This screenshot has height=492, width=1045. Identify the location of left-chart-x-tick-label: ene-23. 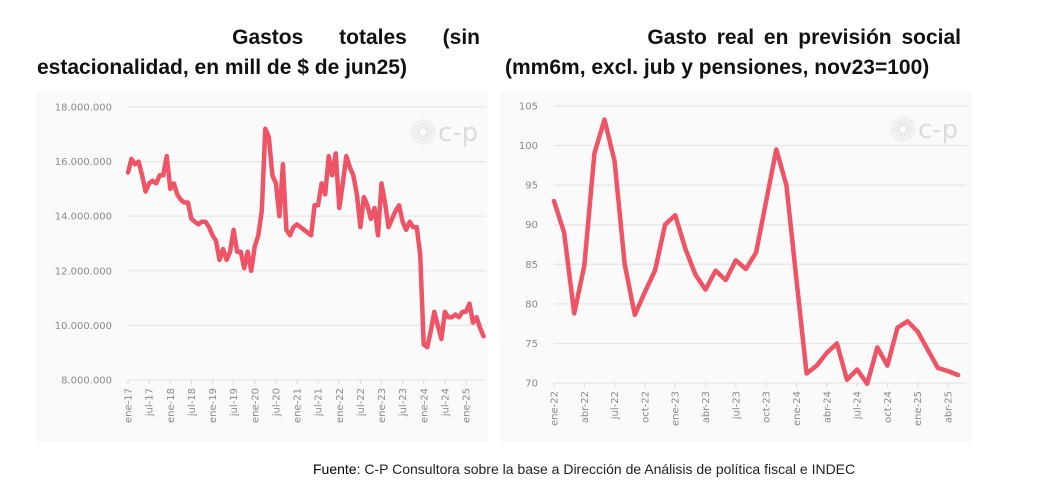
(382, 405).